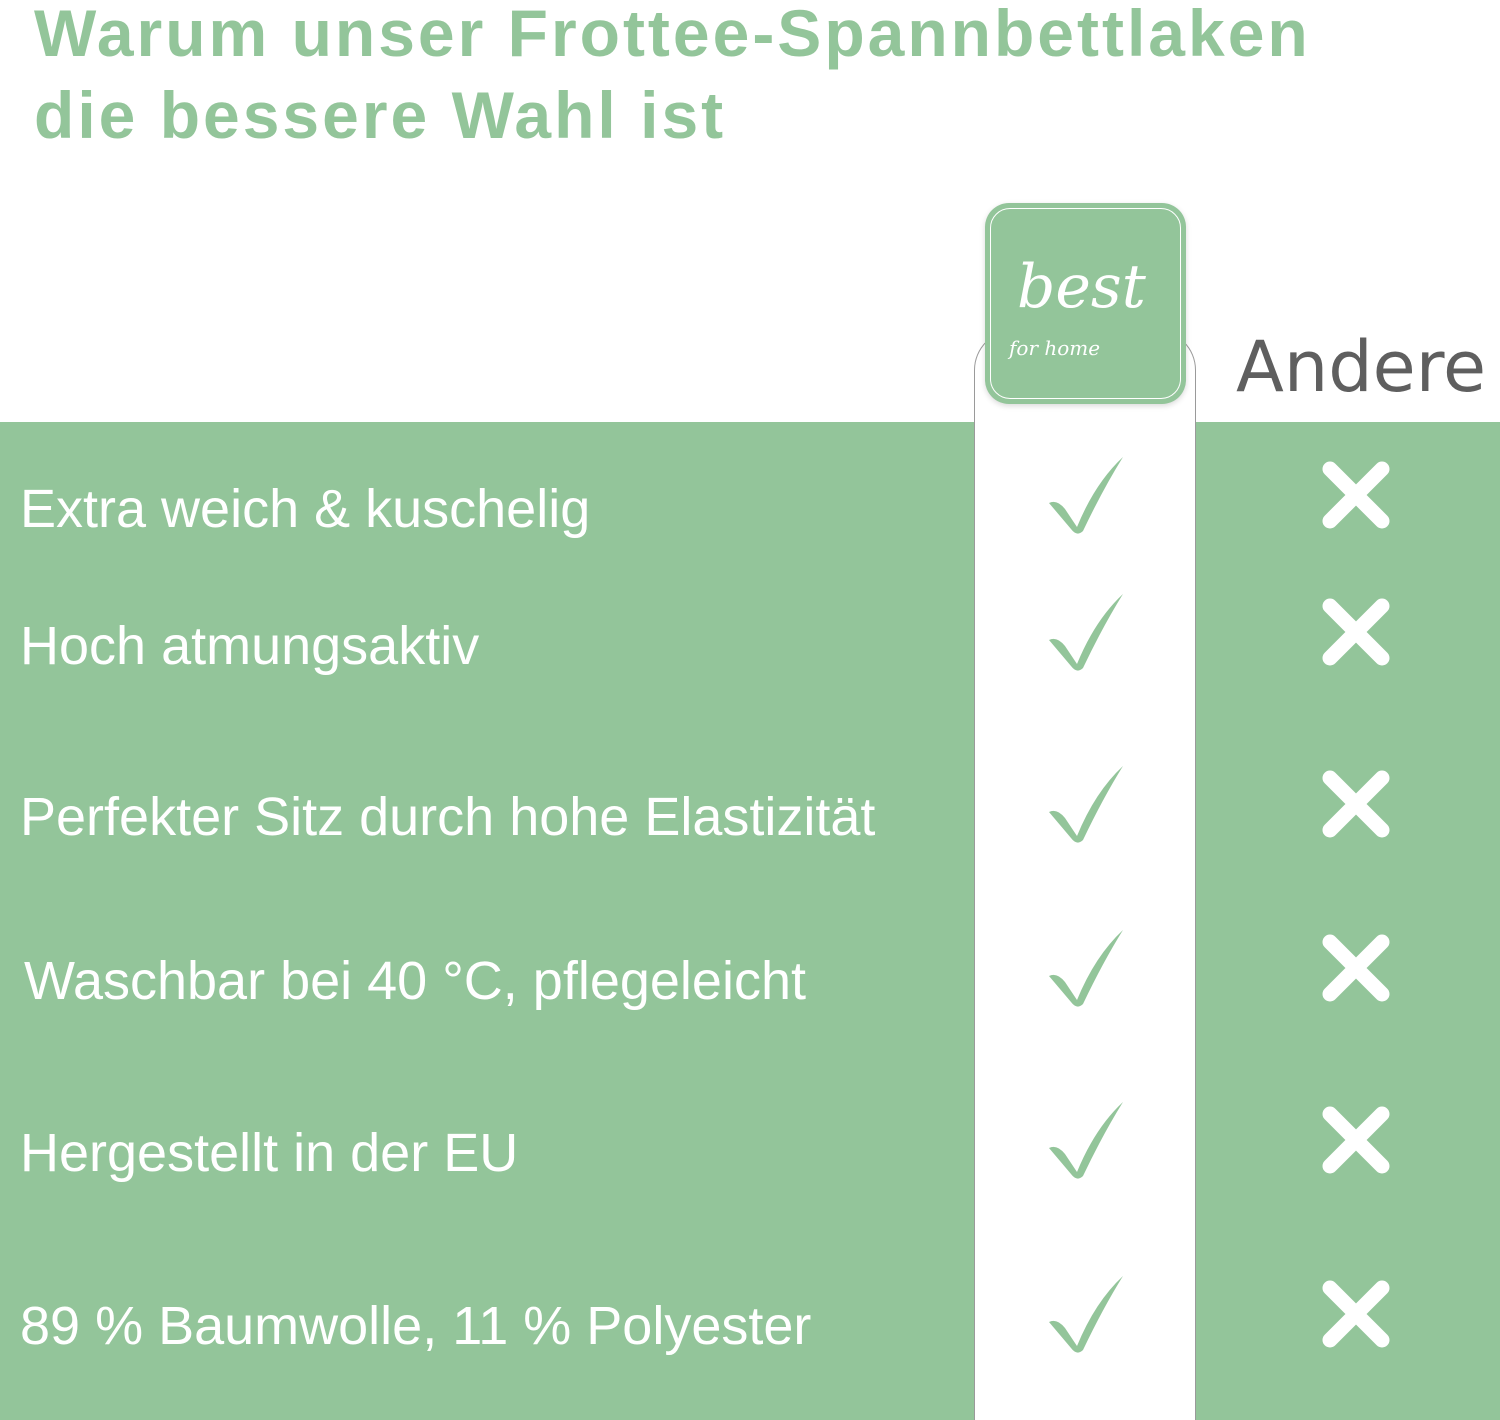 The width and height of the screenshot is (1500, 1420). What do you see at coordinates (1361, 367) in the screenshot?
I see `other-column-header: Andere` at bounding box center [1361, 367].